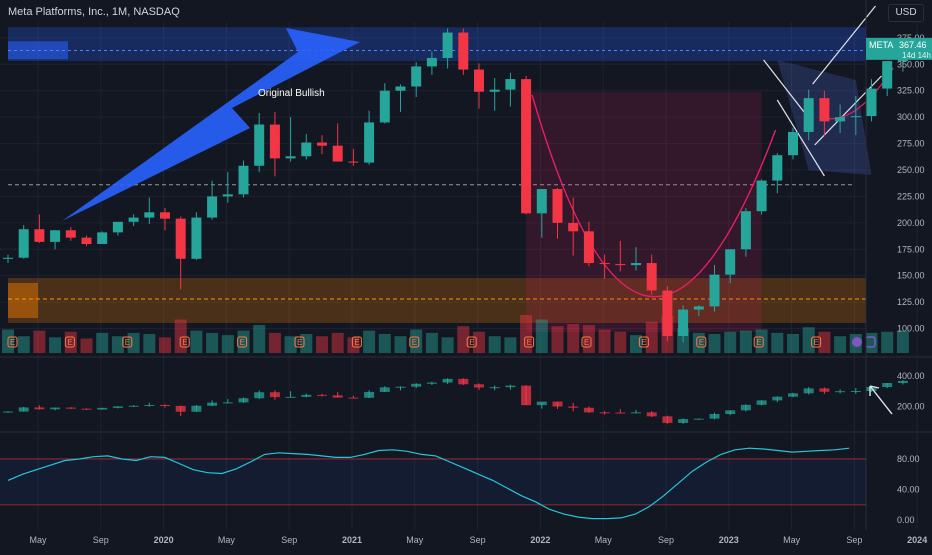  I want to click on y-tick-label: 150.00, so click(911, 276).